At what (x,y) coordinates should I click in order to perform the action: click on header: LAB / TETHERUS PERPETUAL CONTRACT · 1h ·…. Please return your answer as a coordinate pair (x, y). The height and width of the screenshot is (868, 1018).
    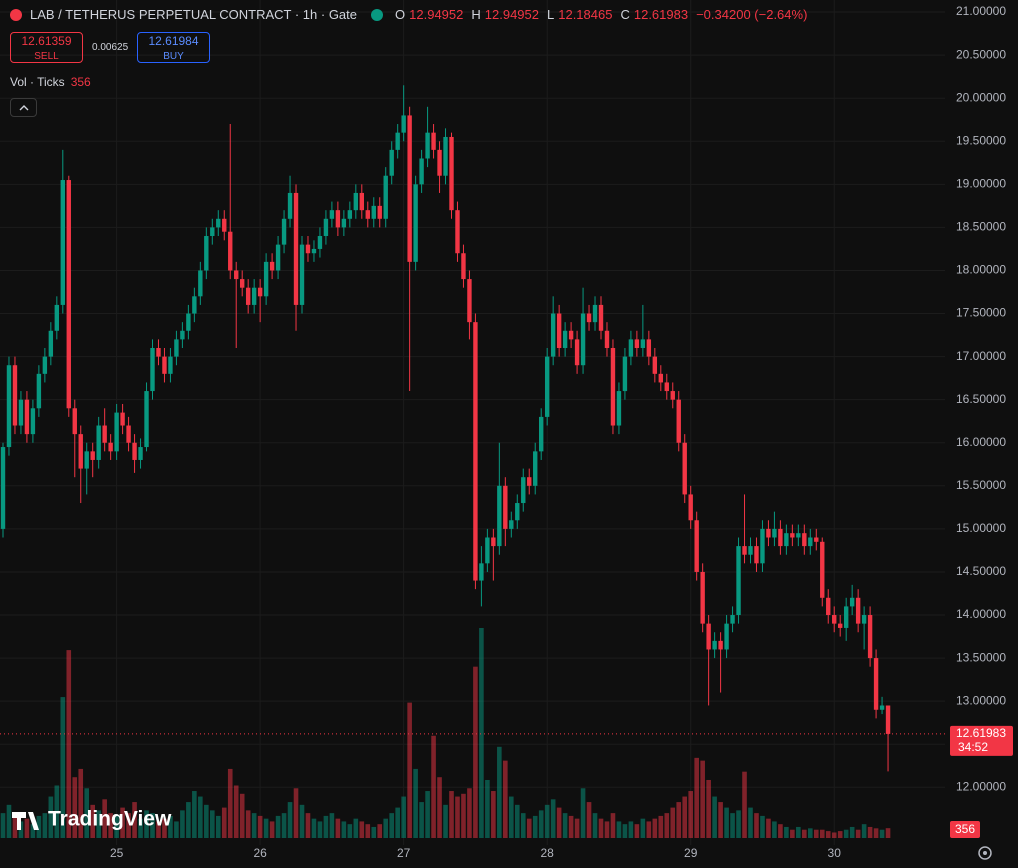
    Looking at the image, I should click on (410, 14).